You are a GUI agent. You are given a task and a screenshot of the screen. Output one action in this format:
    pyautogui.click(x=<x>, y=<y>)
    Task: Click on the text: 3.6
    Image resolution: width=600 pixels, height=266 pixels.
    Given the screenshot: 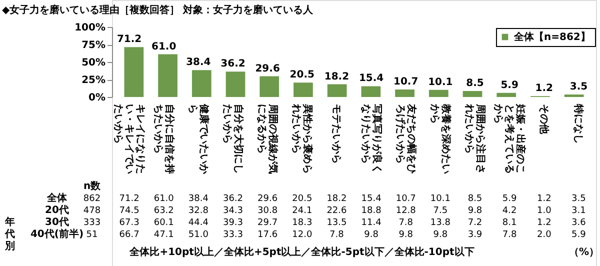 What is the action you would take?
    pyautogui.click(x=579, y=223)
    